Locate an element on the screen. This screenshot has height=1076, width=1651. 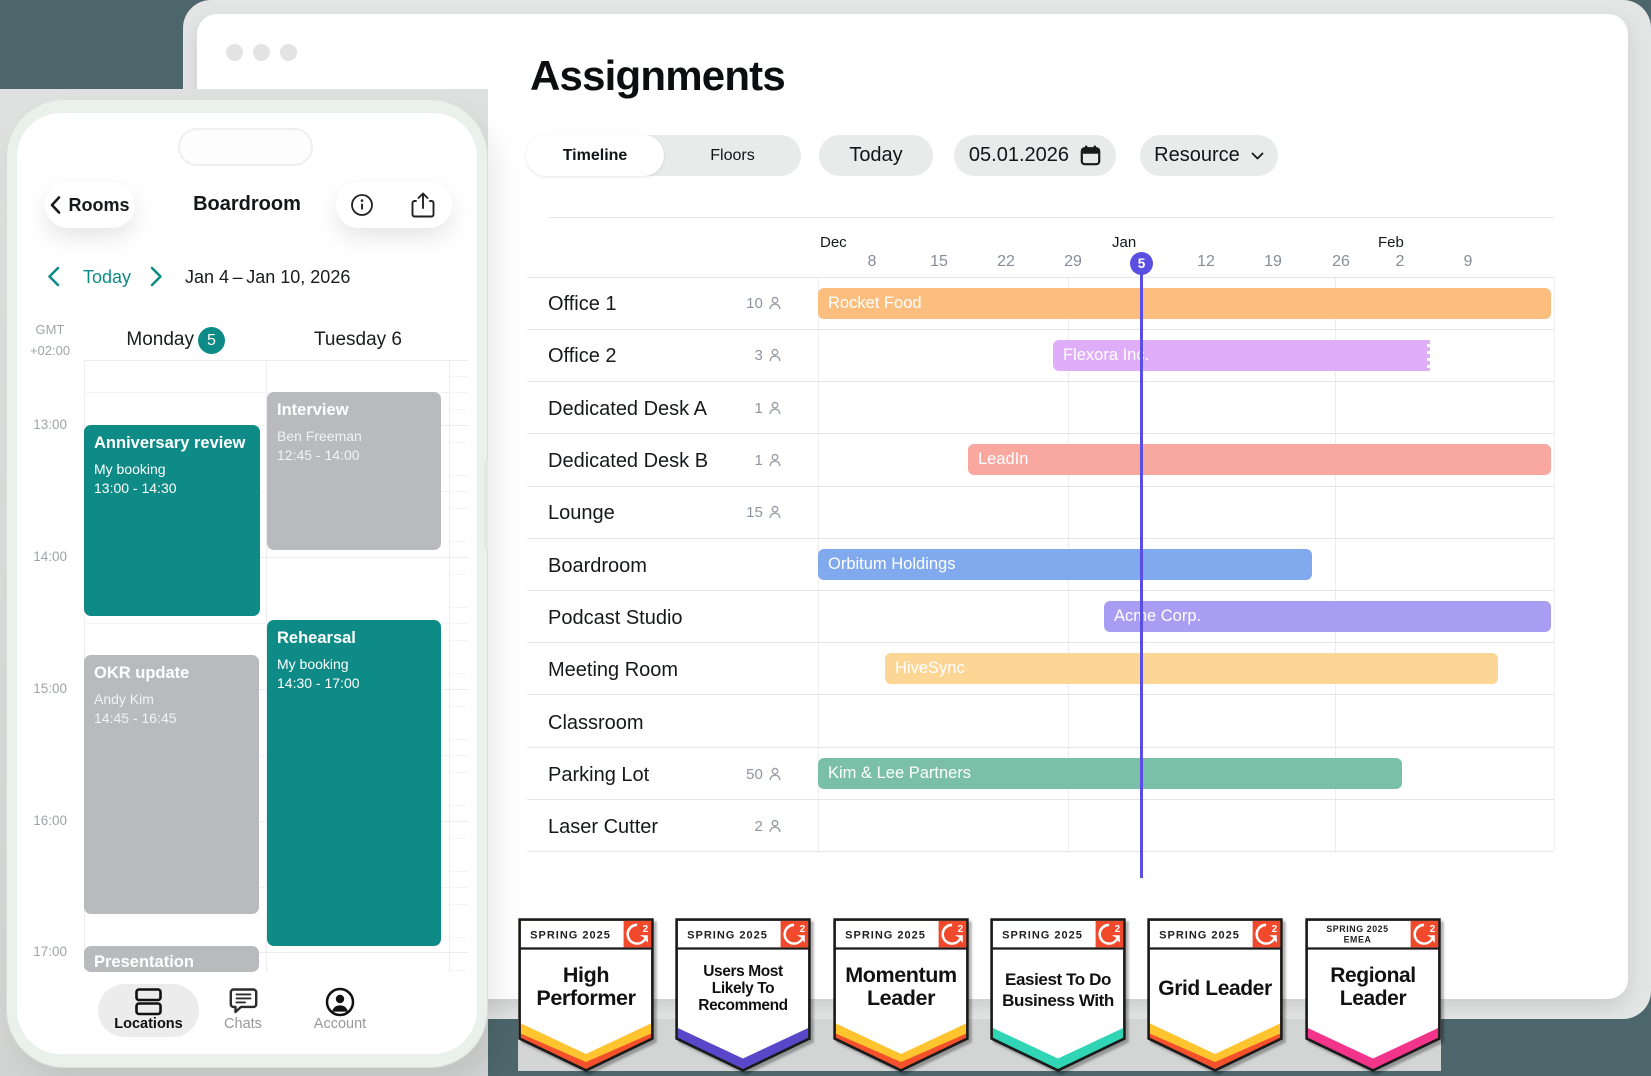
svg-text: High is located at coordinates (586, 975).